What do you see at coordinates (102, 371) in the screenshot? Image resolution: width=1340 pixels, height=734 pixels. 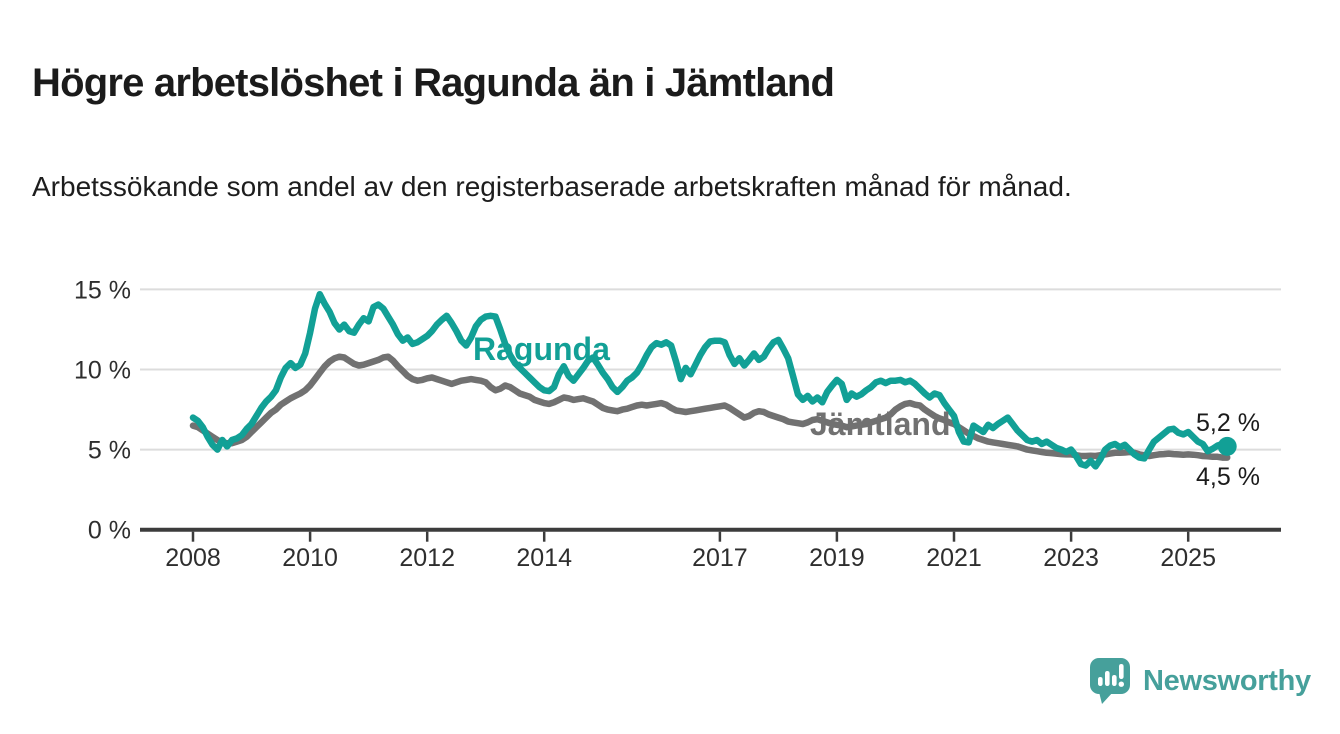 I see `y-tick-label-10: 10 %` at bounding box center [102, 371].